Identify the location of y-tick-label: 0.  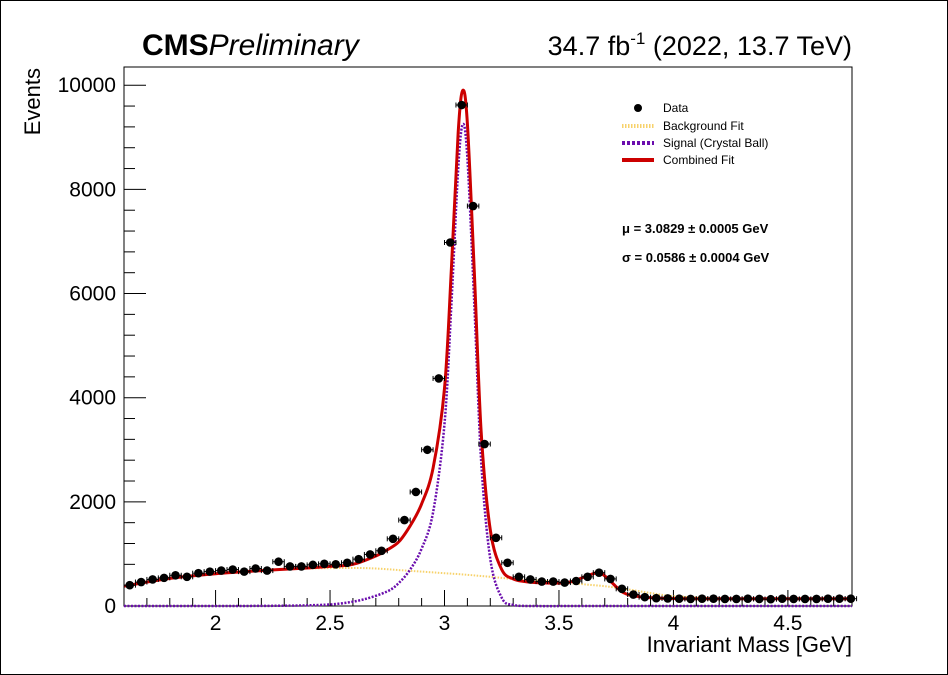
(110, 606).